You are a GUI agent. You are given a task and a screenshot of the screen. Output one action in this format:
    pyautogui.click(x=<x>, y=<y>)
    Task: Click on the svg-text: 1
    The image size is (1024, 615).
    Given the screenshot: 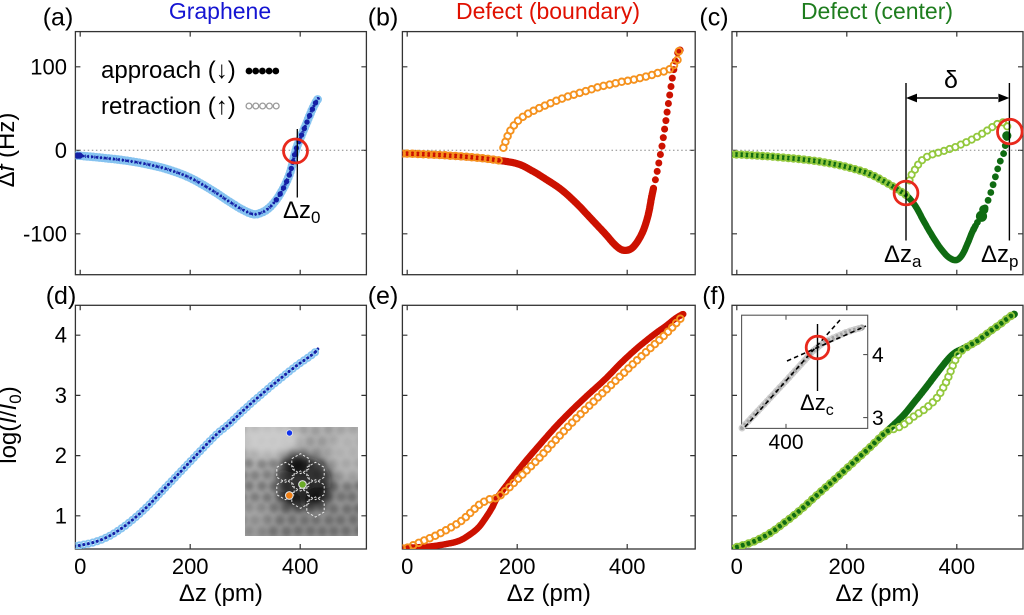 What is the action you would take?
    pyautogui.click(x=61, y=515)
    